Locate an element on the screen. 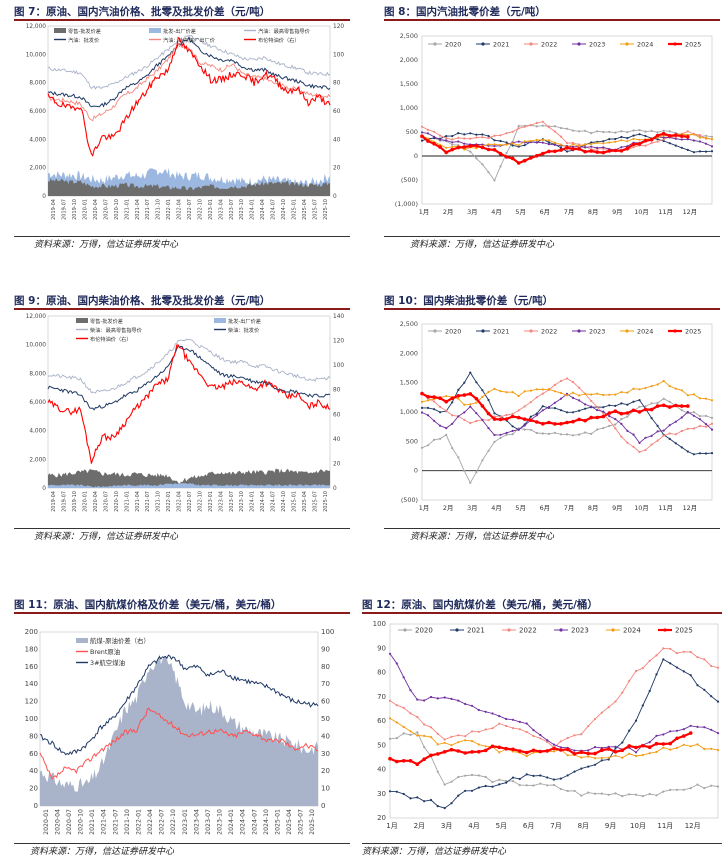 This screenshot has width=726, height=861. y-tick-label: 500 is located at coordinates (412, 441).